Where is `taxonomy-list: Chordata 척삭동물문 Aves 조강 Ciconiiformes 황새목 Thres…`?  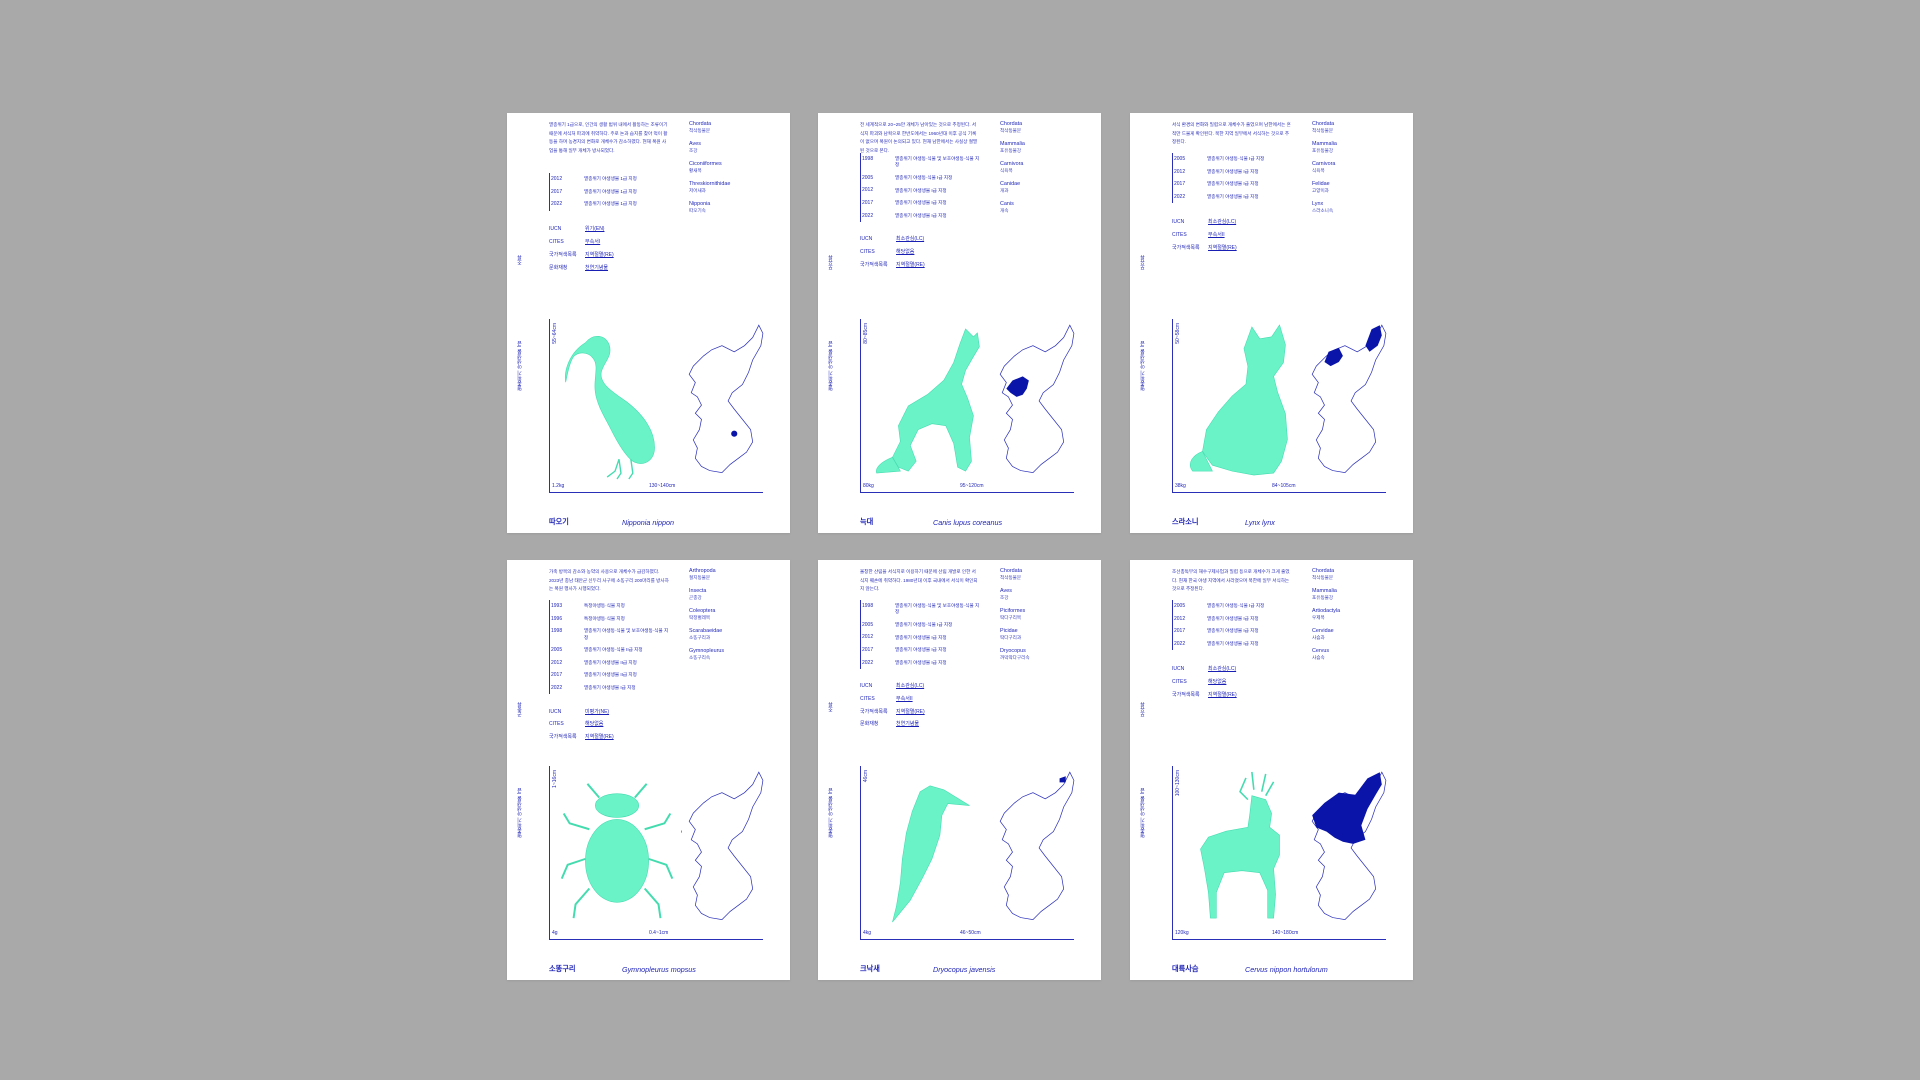
taxonomy-list: Chordata 척삭동물문 Aves 조강 Ciconiiformes 황새목 Thres… is located at coordinates (729, 171).